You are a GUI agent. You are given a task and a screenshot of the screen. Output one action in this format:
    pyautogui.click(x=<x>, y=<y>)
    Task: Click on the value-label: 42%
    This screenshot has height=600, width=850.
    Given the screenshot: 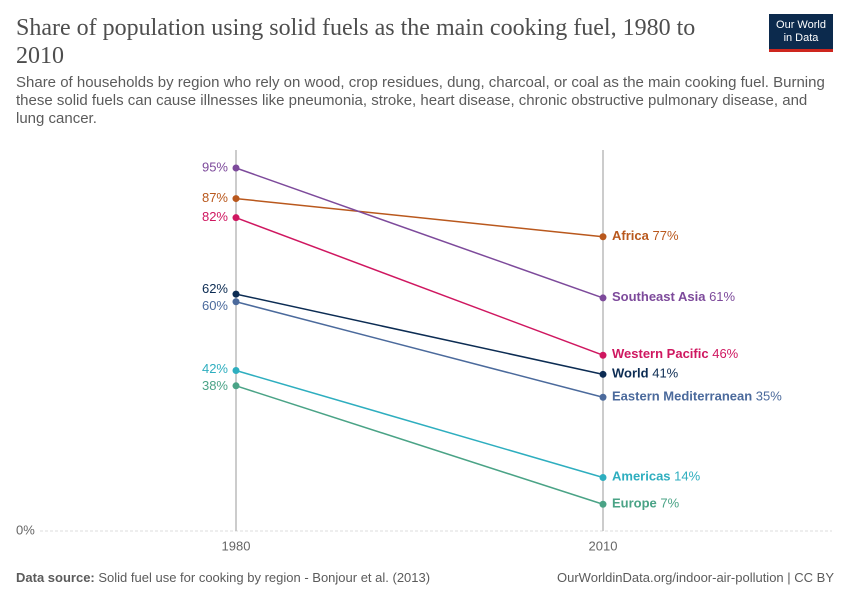 What is the action you would take?
    pyautogui.click(x=215, y=368)
    